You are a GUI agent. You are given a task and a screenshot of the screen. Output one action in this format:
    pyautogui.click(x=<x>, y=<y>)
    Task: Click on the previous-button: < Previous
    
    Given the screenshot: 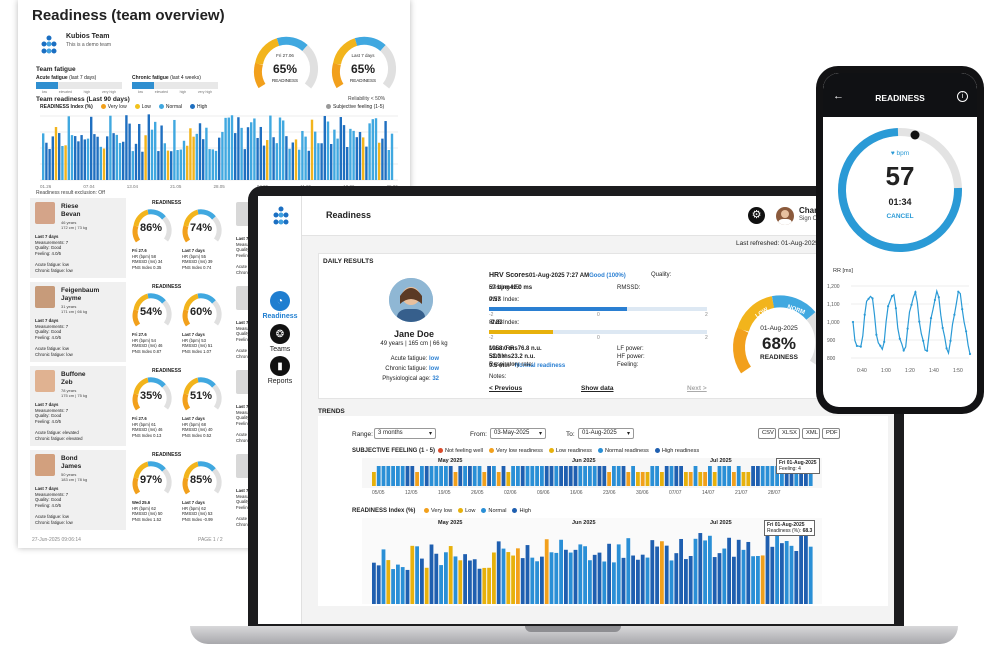 What is the action you would take?
    pyautogui.click(x=506, y=388)
    